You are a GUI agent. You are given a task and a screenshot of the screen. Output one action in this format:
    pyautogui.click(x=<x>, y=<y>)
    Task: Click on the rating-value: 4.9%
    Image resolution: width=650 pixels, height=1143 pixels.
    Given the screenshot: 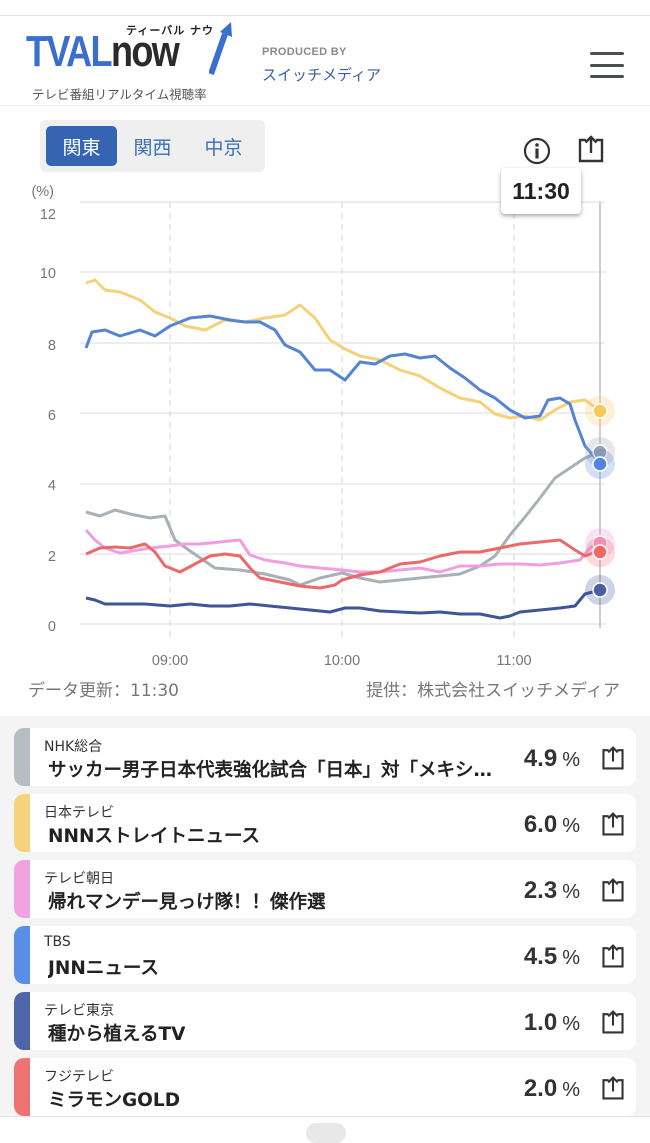 What is the action you would take?
    pyautogui.click(x=552, y=759)
    